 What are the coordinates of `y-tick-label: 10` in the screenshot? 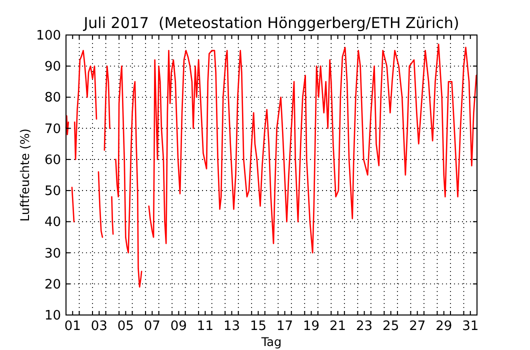 It's located at (52, 316).